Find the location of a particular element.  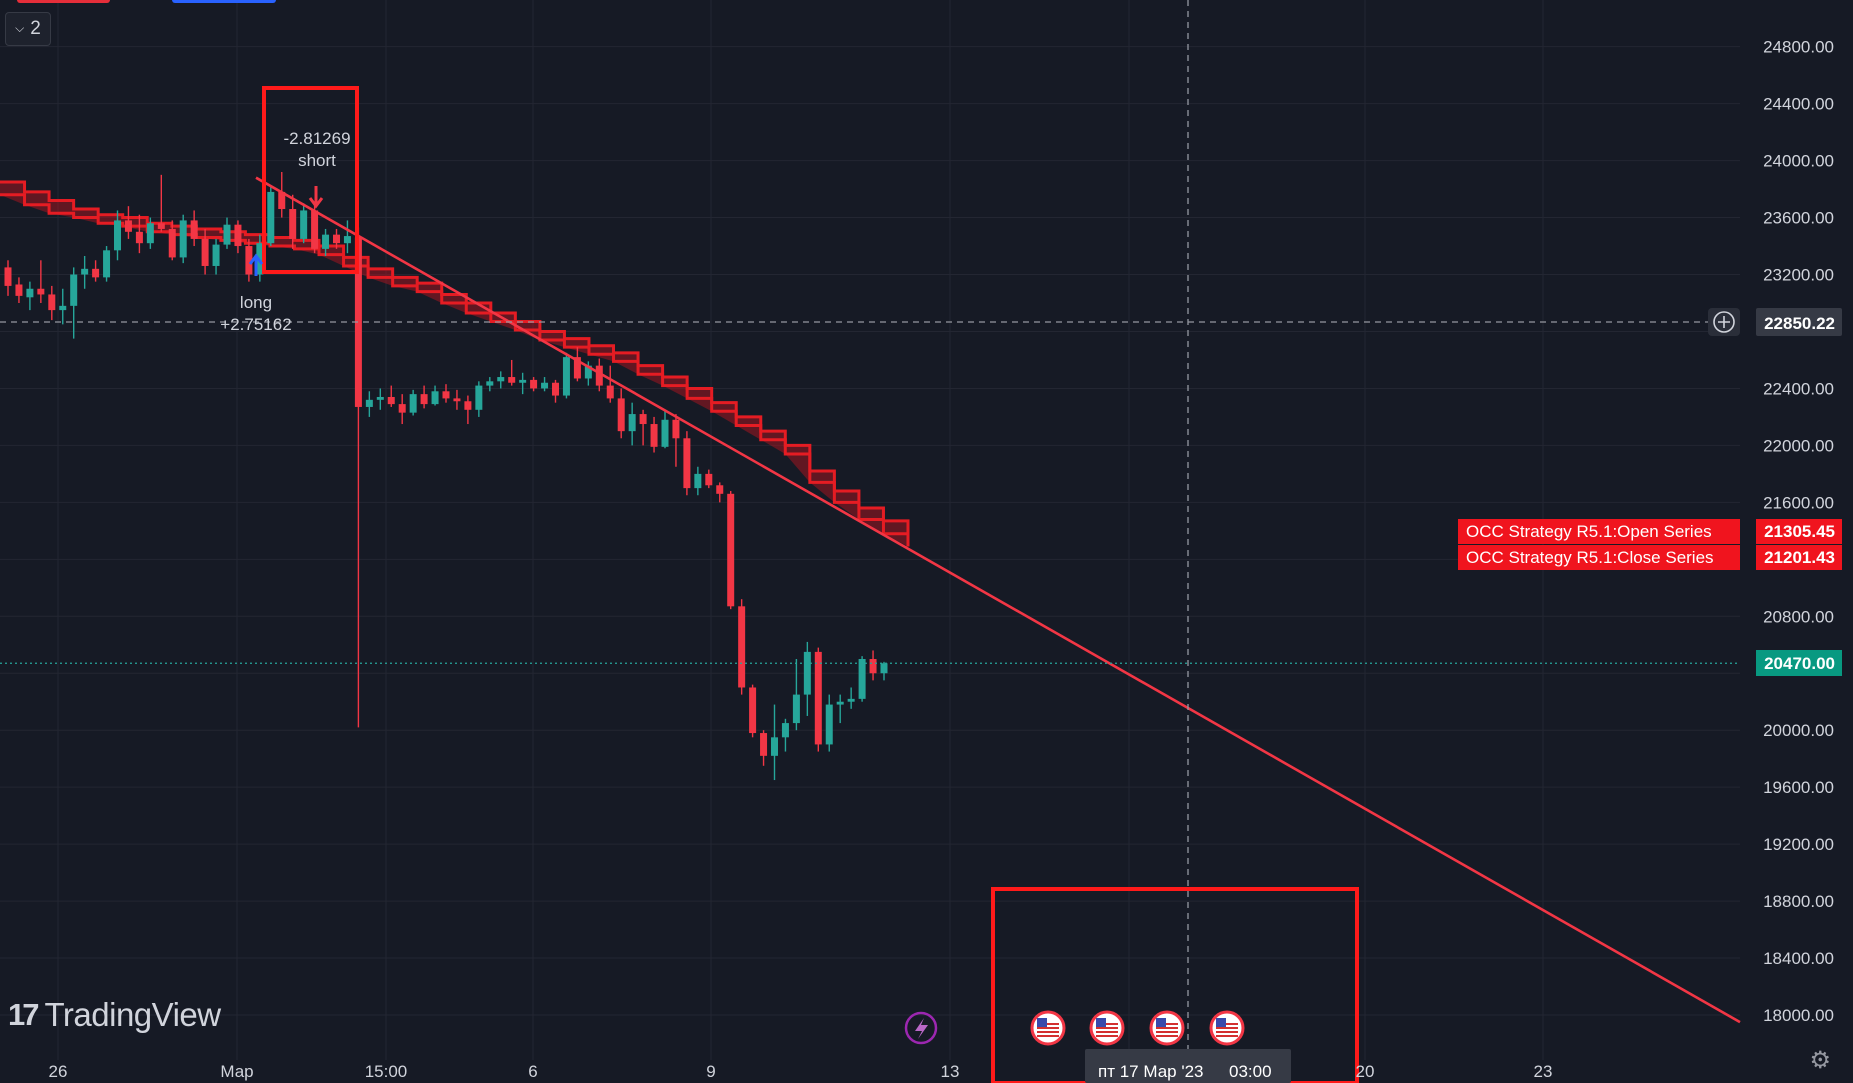

gear-icon: ⚙ is located at coordinates (1820, 1060).